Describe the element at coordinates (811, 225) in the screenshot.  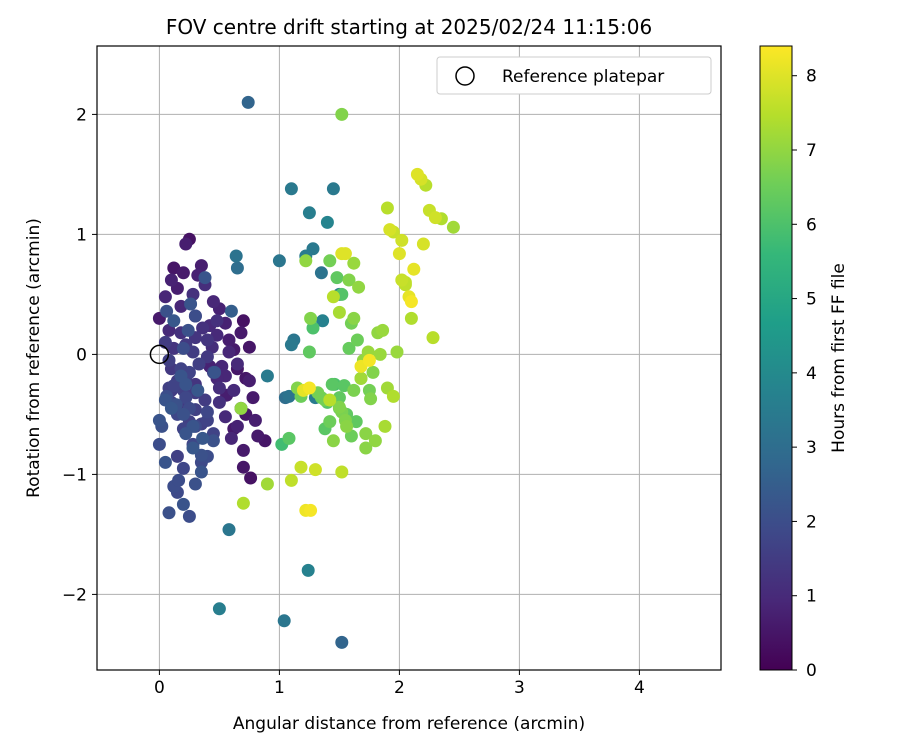
I see `colorbar-tick-label: 6` at that location.